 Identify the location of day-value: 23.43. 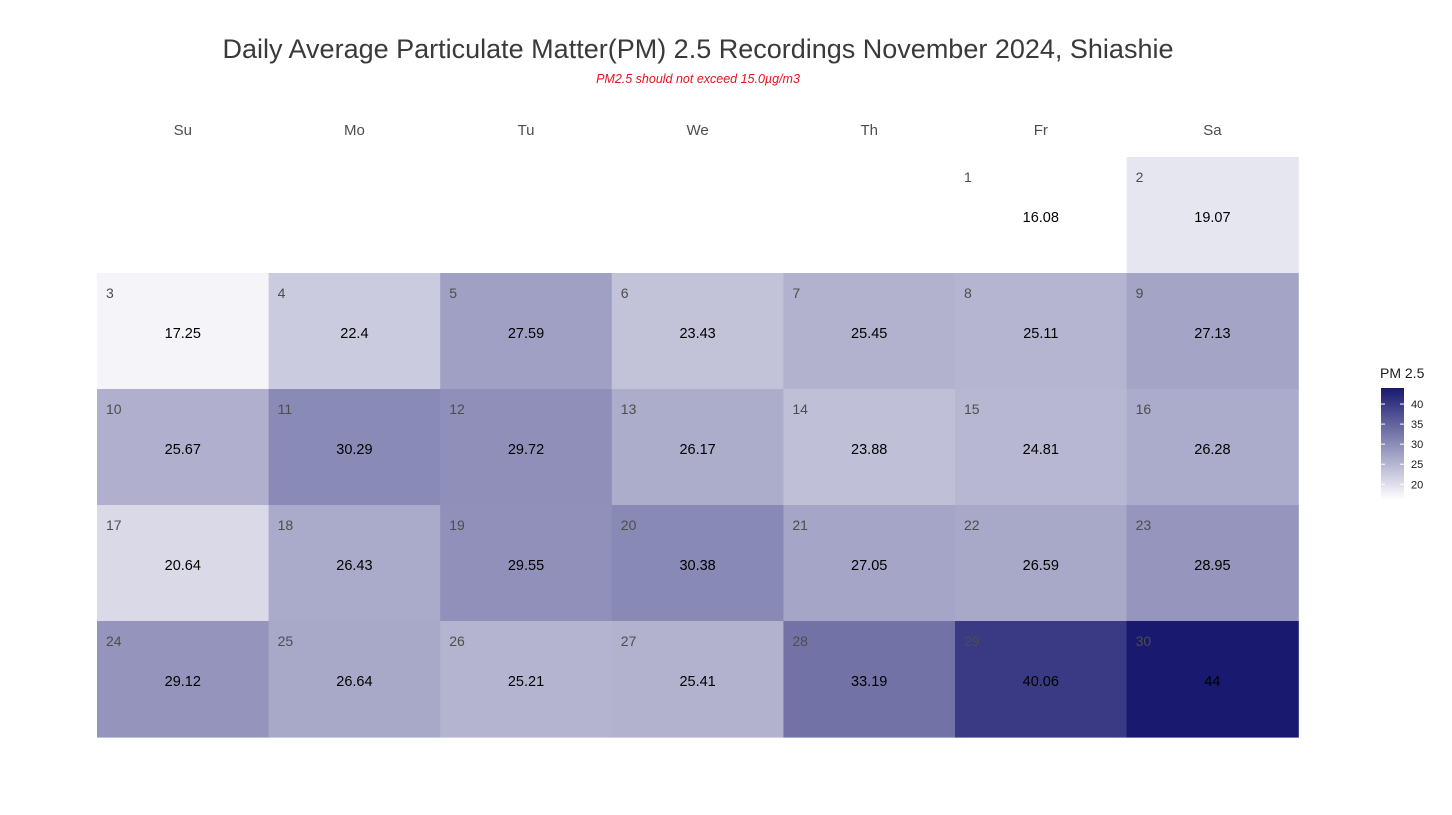
(697, 334).